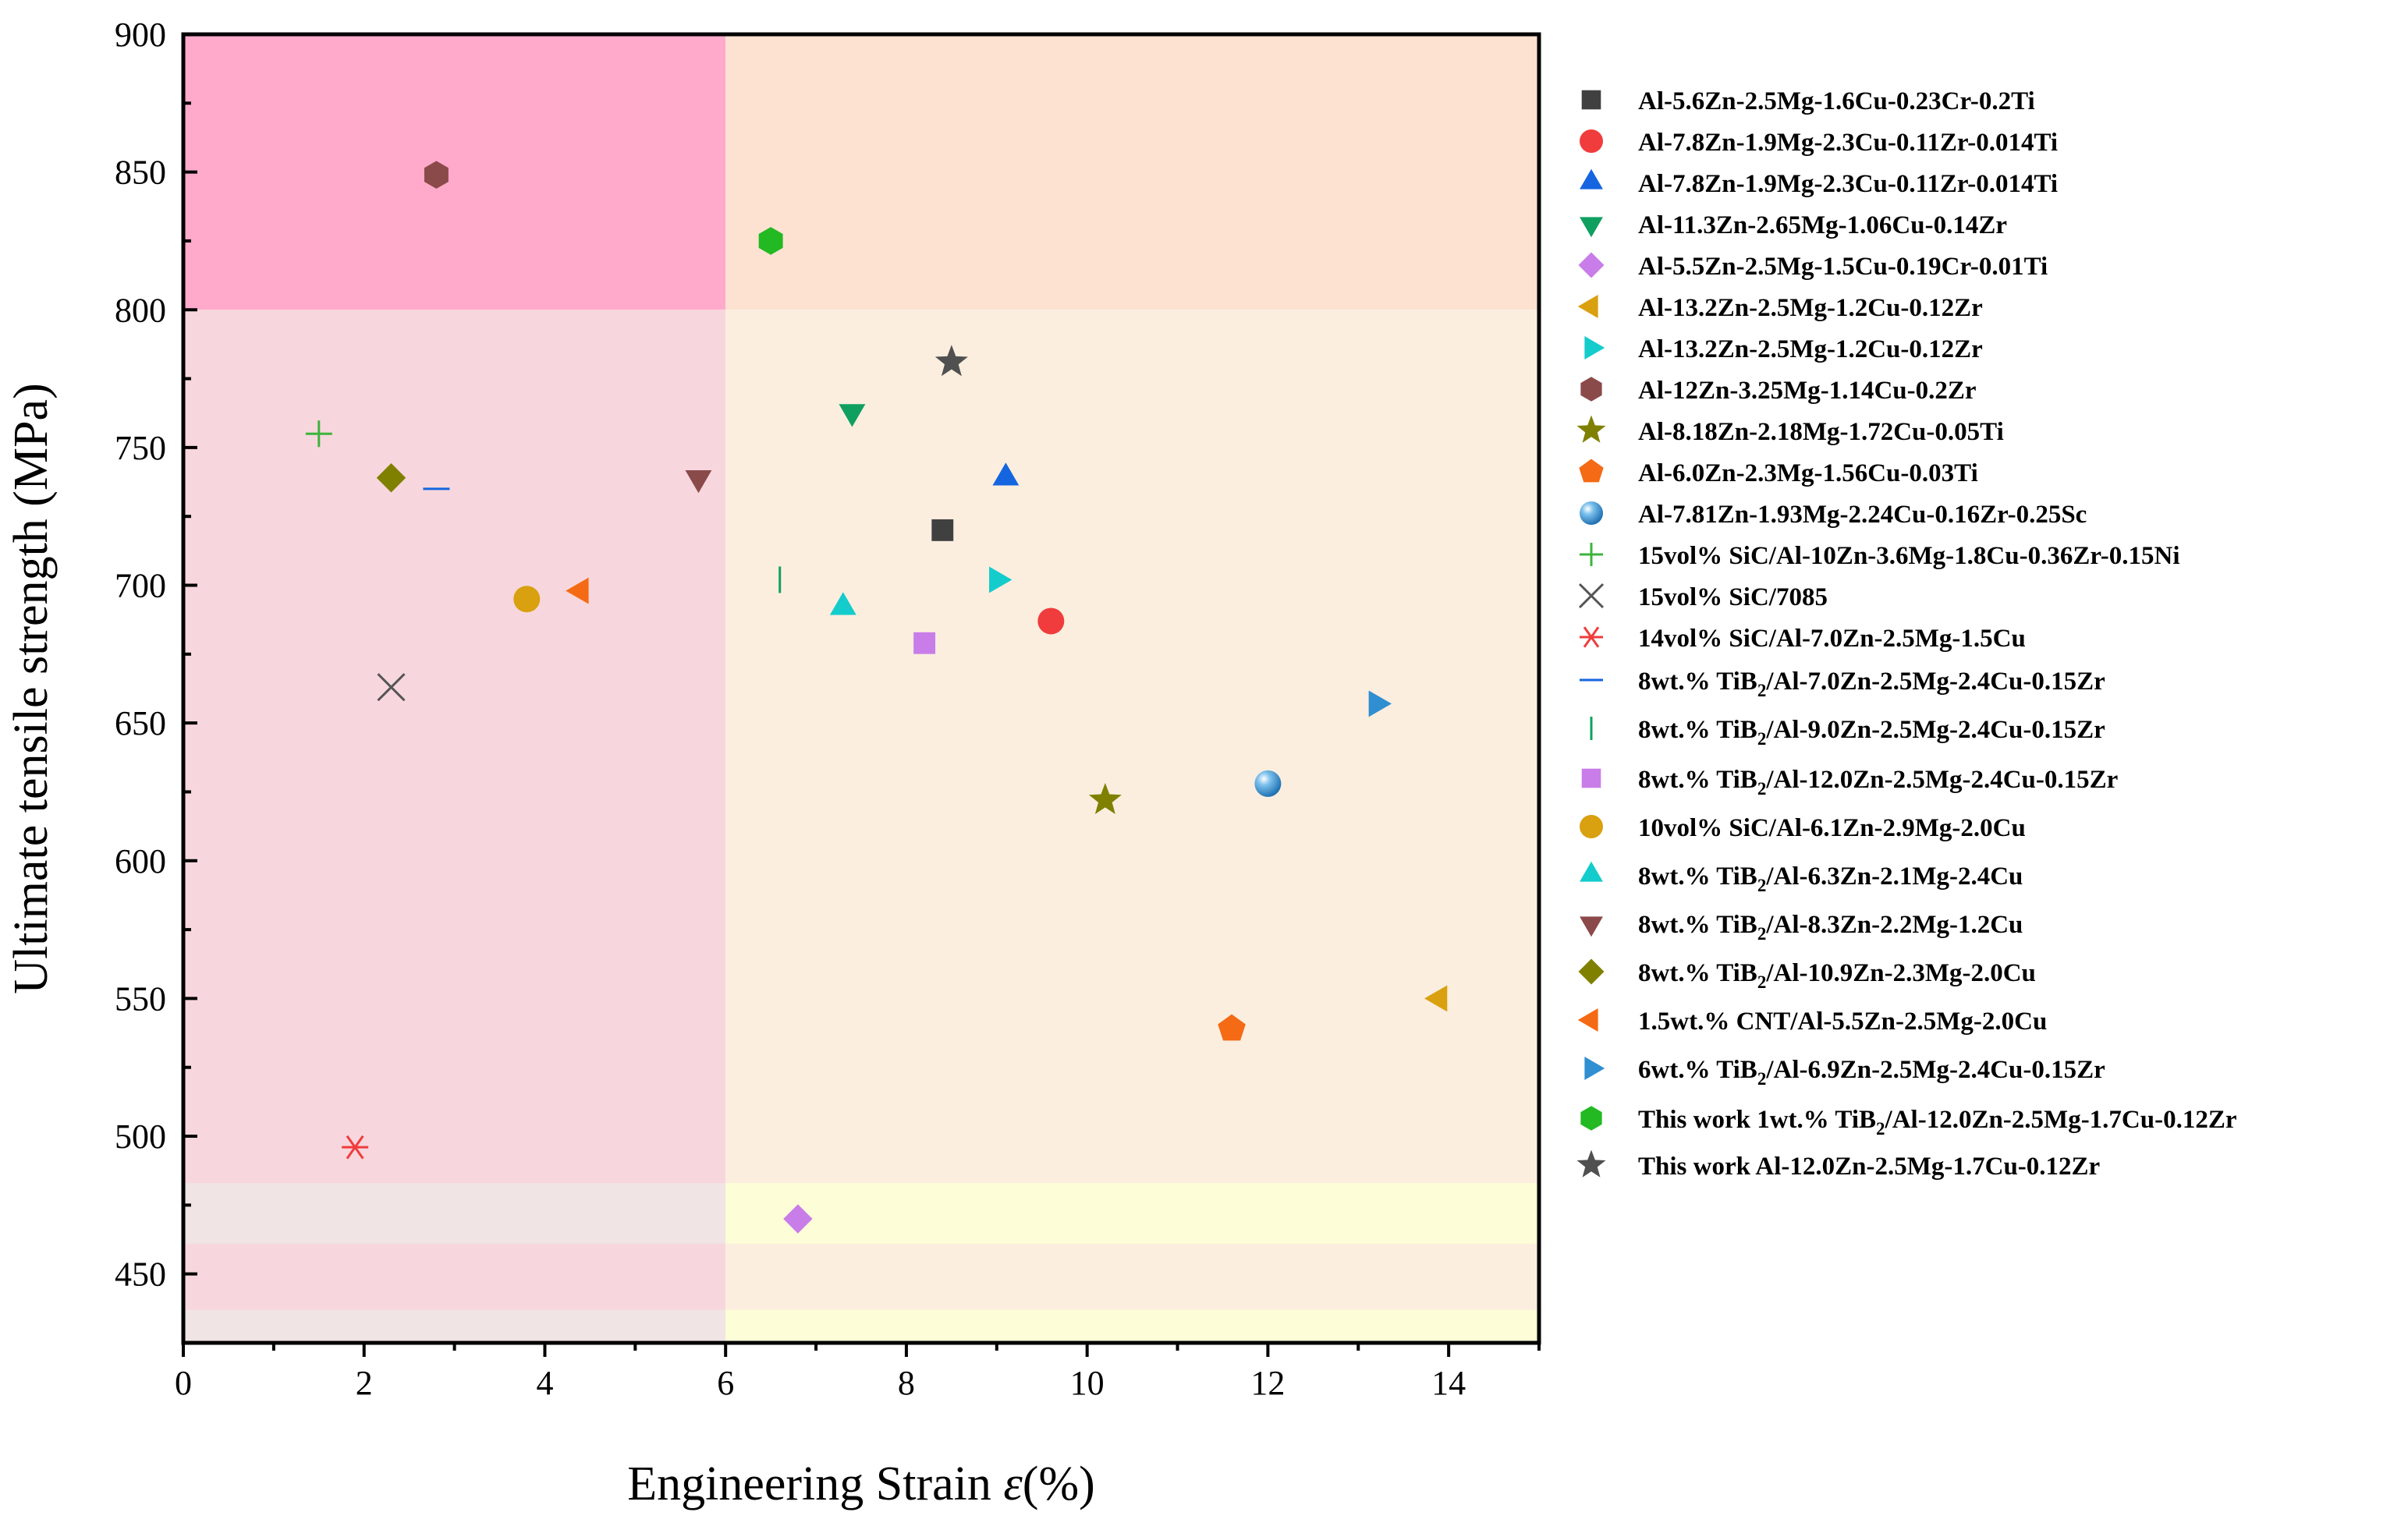  I want to click on x-tick-label: 12, so click(1267, 1383).